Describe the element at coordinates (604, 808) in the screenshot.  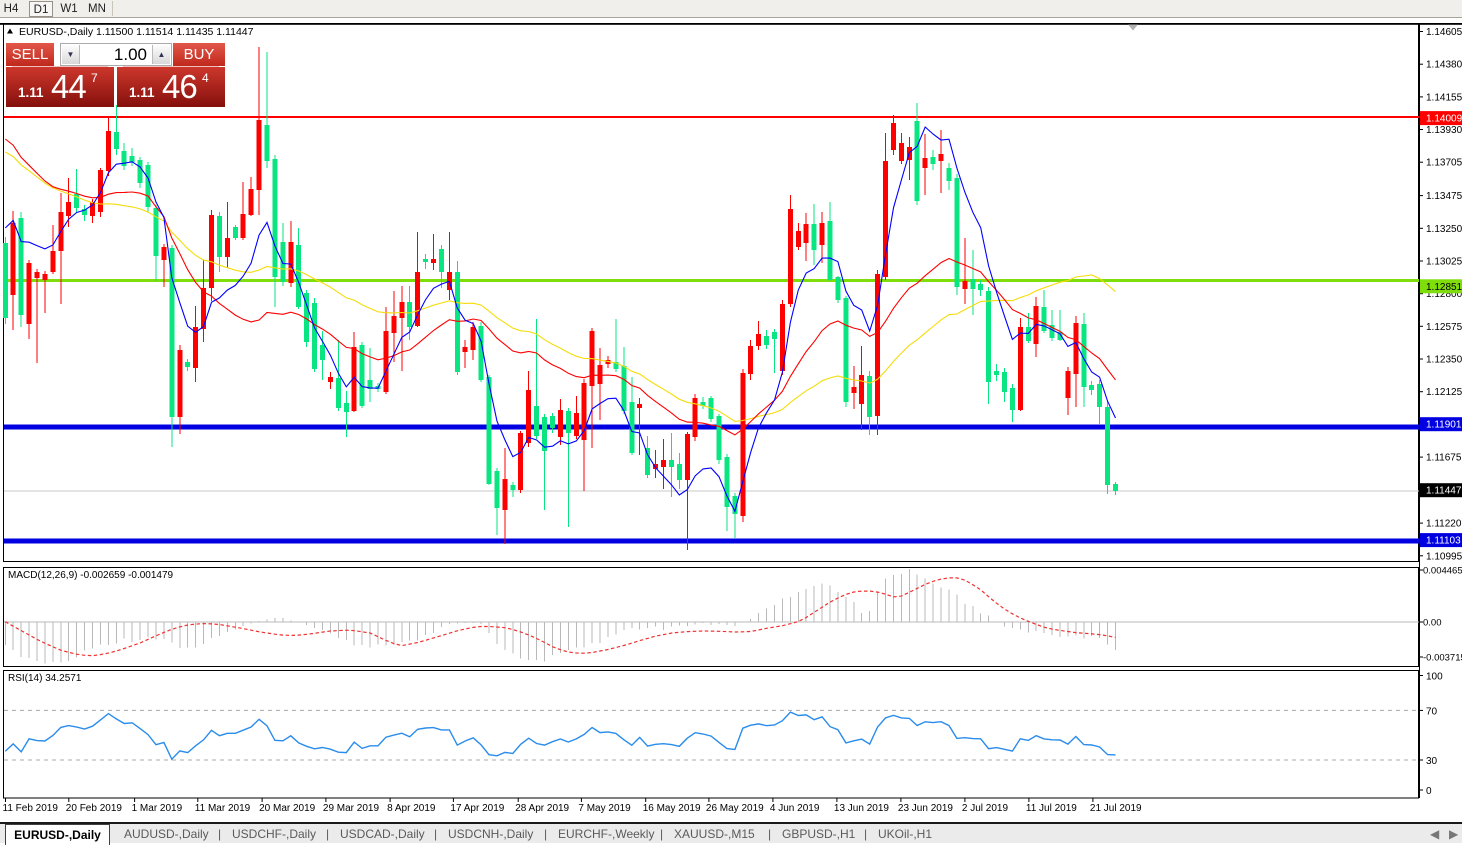
I see `svg-text: 7 May 2019` at that location.